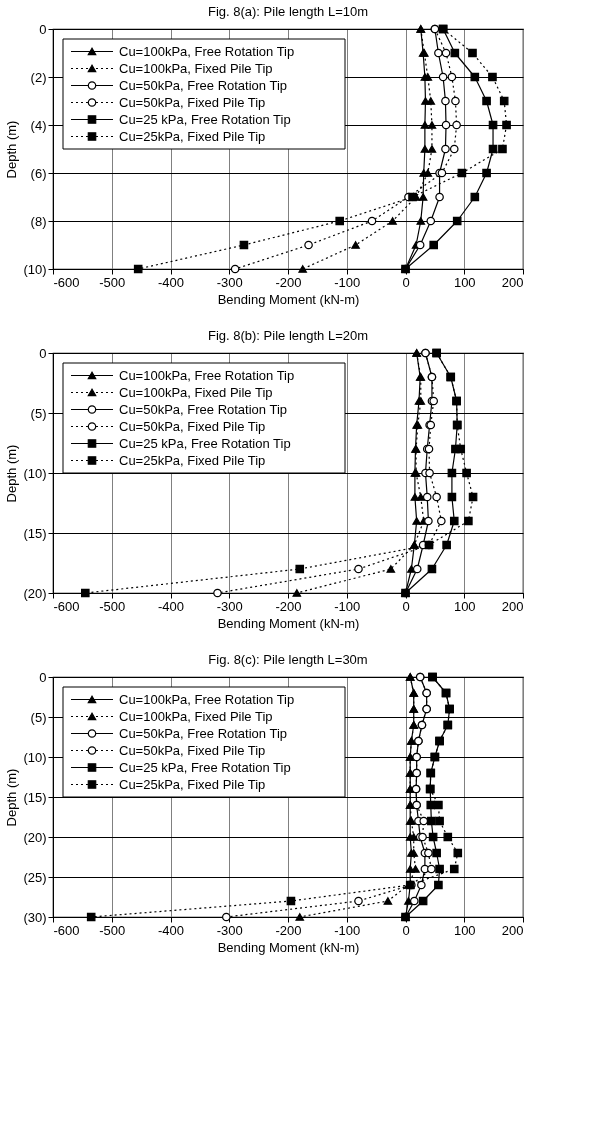  I want to click on chart-title: Fig. 8(b): Pile length L=20m, so click(288, 335).